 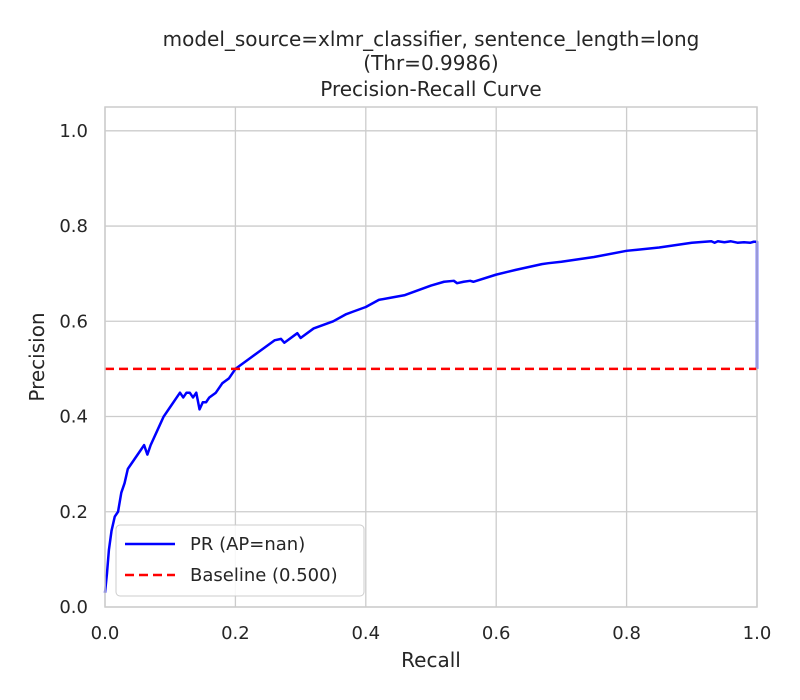 What do you see at coordinates (247, 544) in the screenshot?
I see `legend-label-pr: PR (AP=nan)` at bounding box center [247, 544].